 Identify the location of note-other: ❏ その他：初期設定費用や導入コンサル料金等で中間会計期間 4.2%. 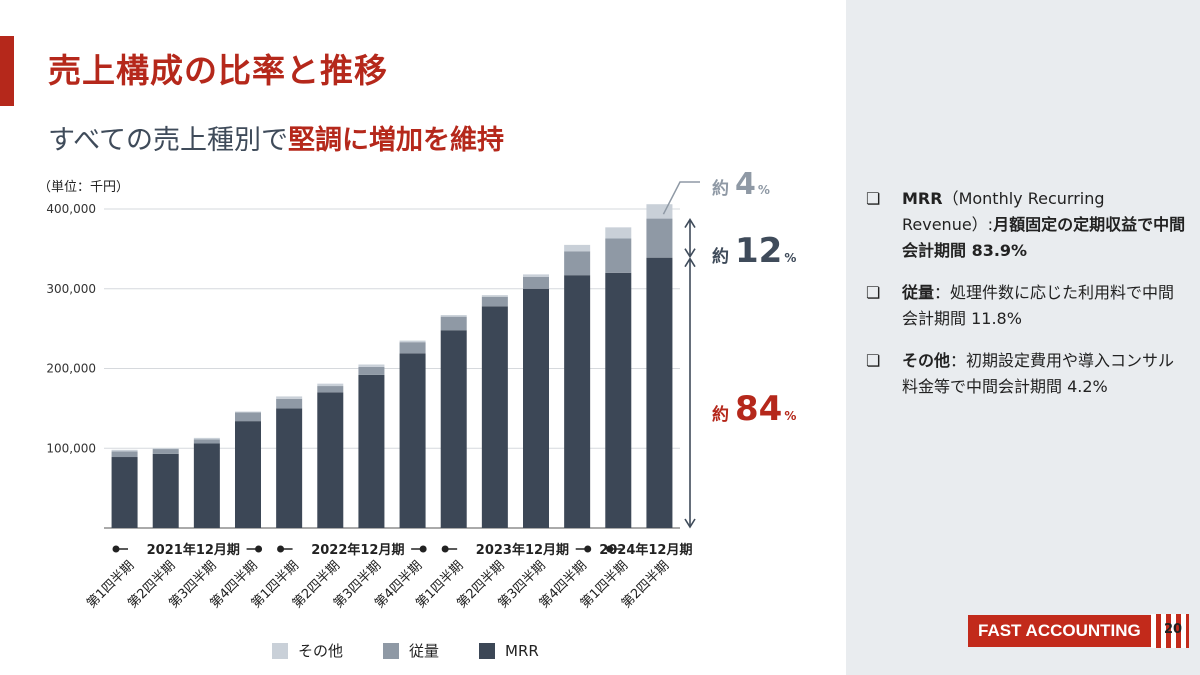
(1026, 374).